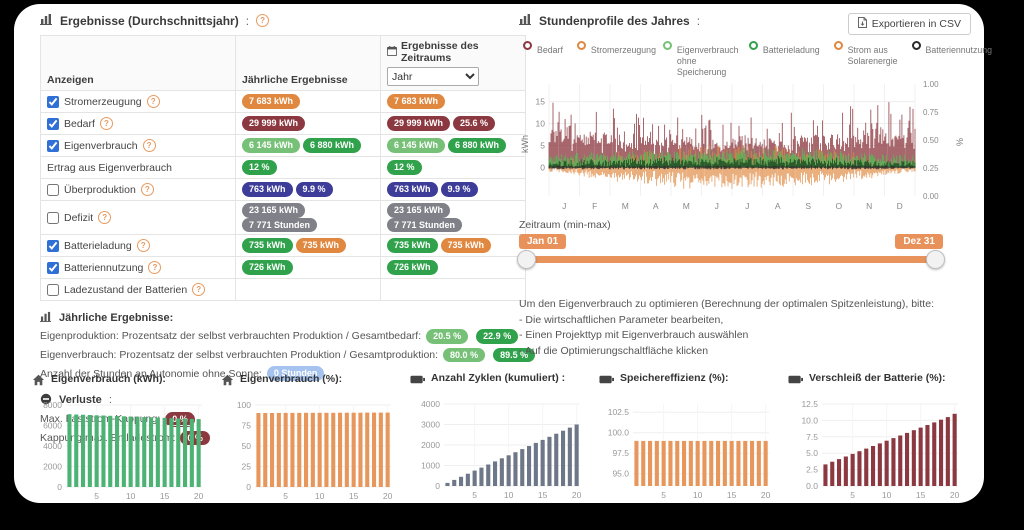 This screenshot has height=530, width=1024. Describe the element at coordinates (270, 438) in the screenshot. I see `summary-line: Kappung max. Entladestrom: 0 %` at that location.